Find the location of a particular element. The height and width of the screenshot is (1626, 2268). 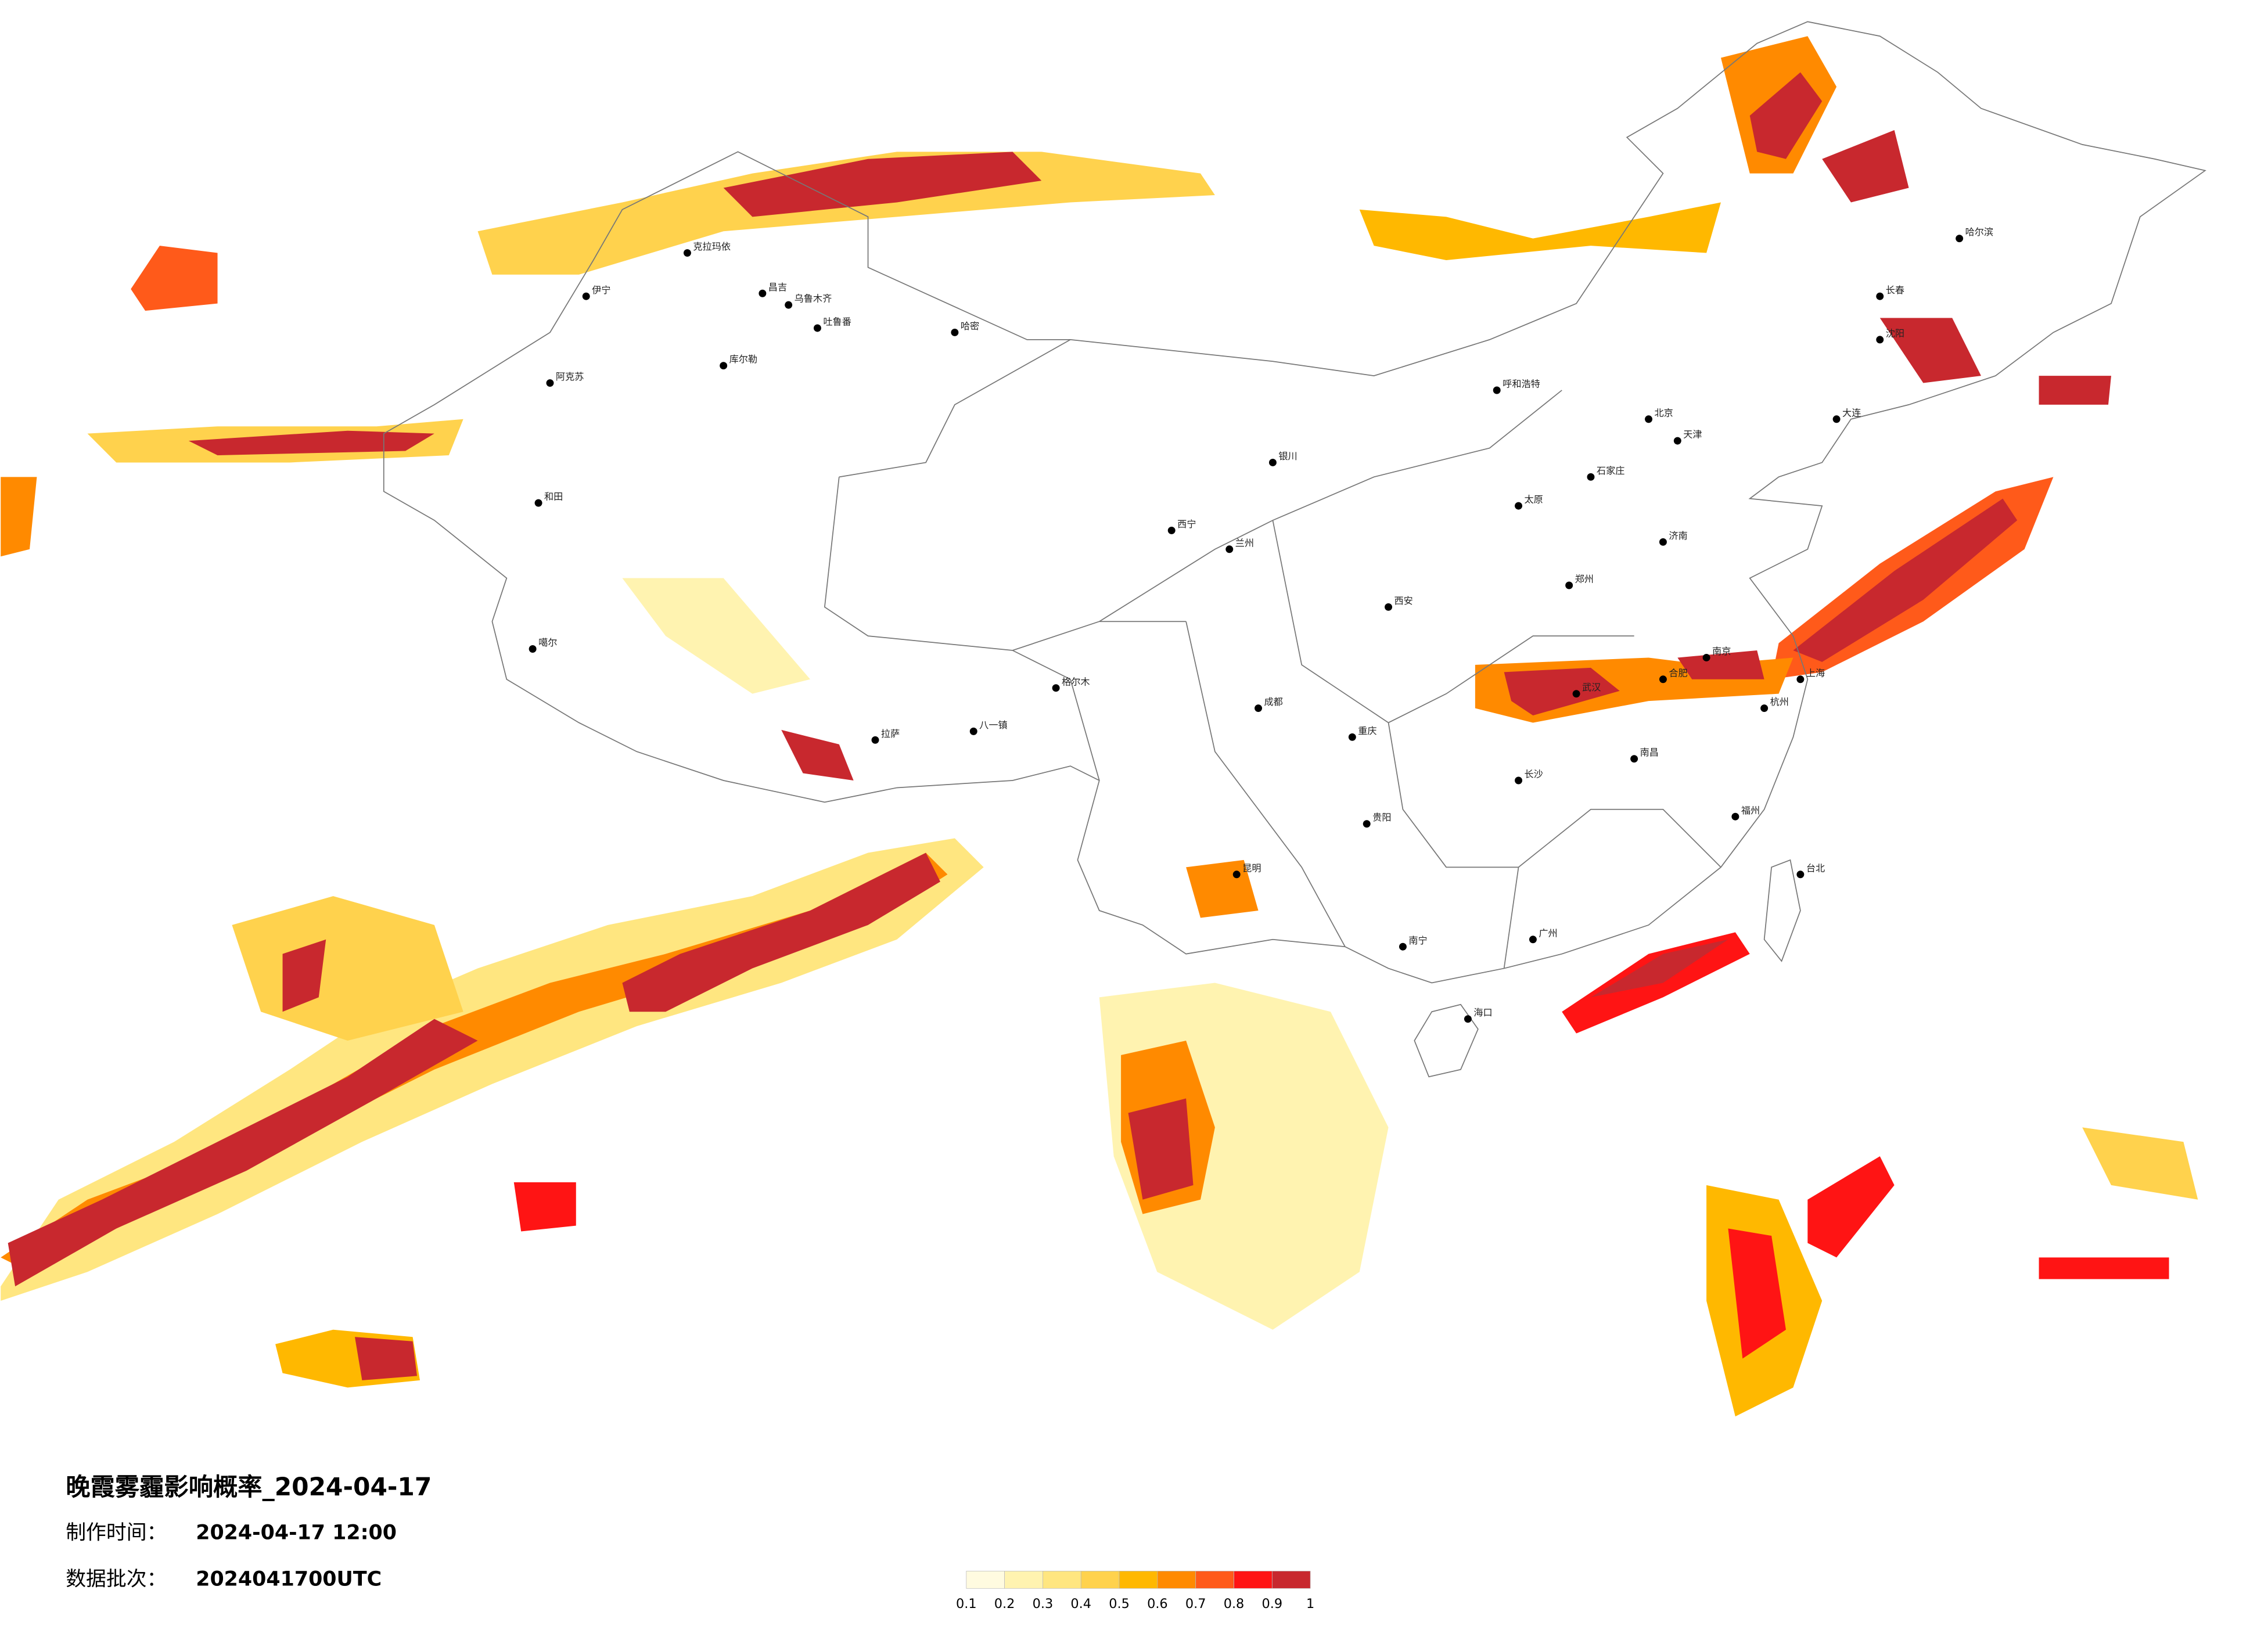

city-label: 郑州 is located at coordinates (1584, 579).